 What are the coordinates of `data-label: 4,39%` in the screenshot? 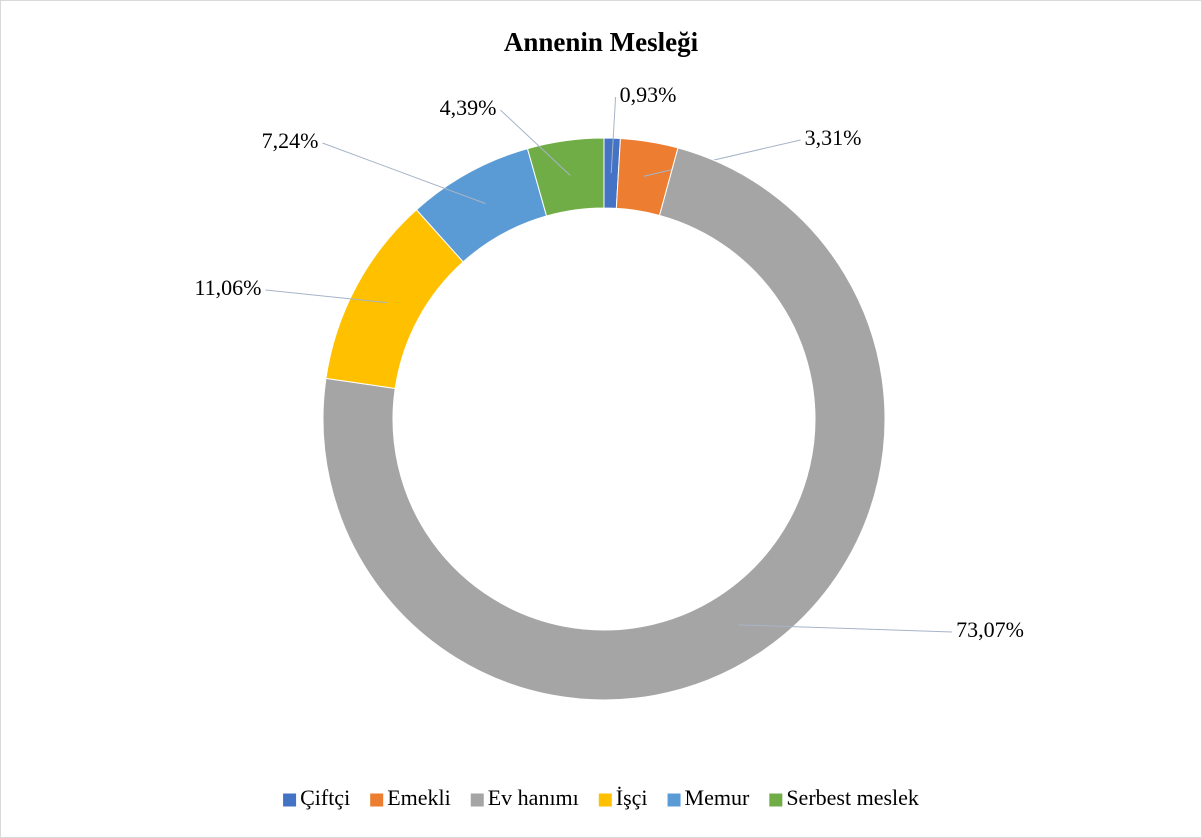 It's located at (468, 107).